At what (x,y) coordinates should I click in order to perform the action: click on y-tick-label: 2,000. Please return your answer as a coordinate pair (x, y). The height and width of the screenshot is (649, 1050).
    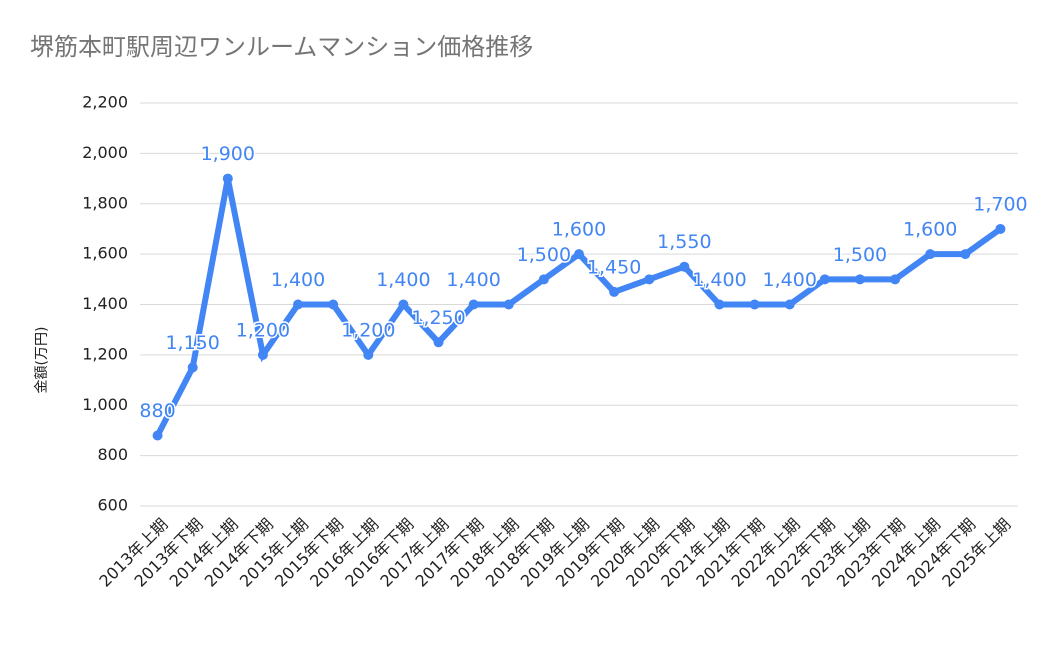
    Looking at the image, I should click on (105, 152).